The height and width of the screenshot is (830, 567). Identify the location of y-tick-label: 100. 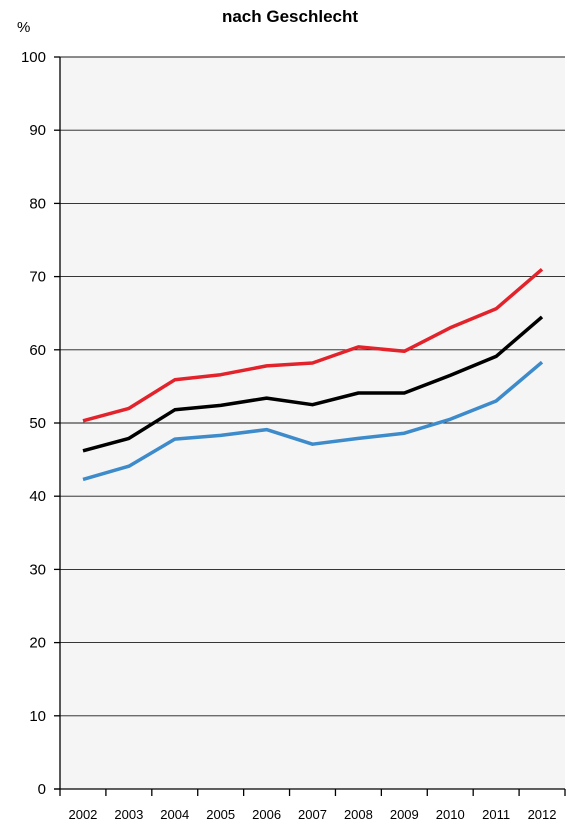
(33, 57).